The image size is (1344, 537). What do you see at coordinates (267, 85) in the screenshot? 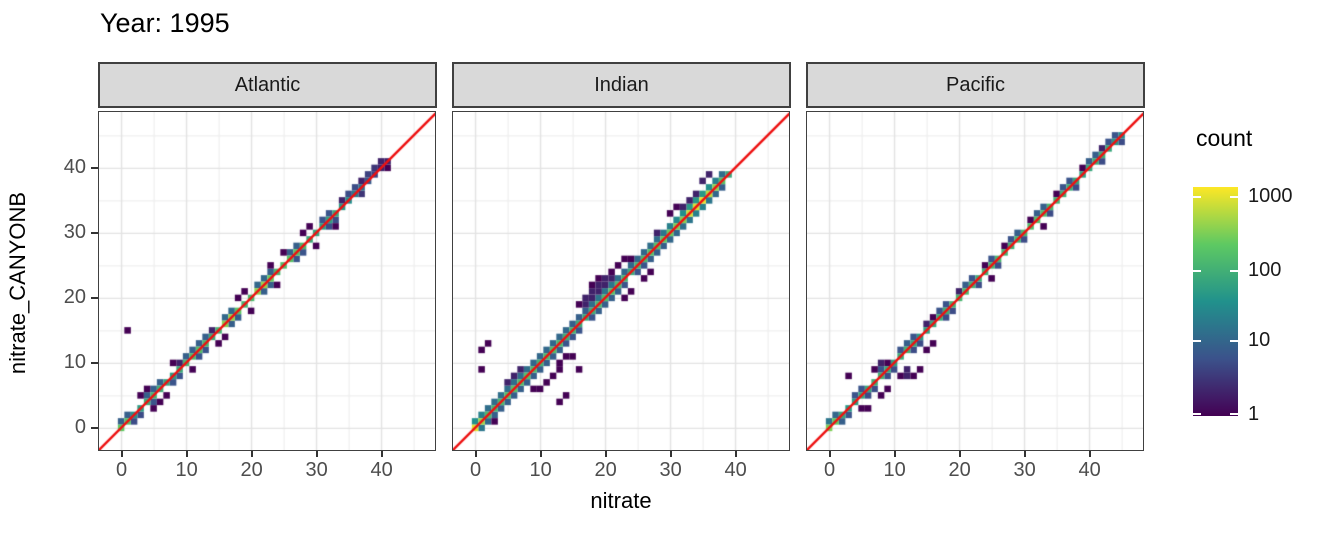
I see `facet-strip-atlantic: Atlantic` at bounding box center [267, 85].